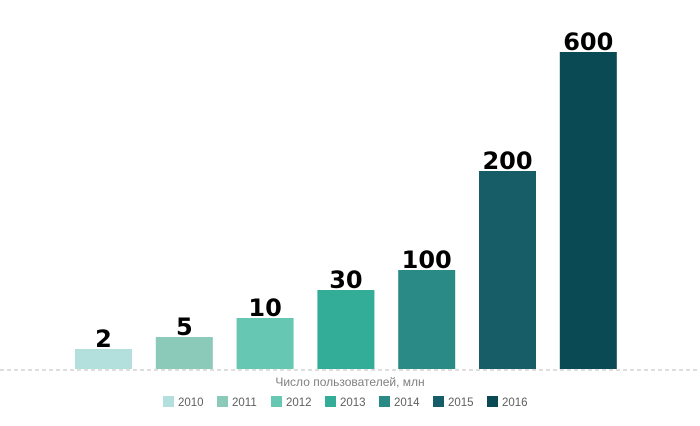 The height and width of the screenshot is (426, 700). Describe the element at coordinates (438, 401) in the screenshot. I see `legend-swatch-2015` at that location.